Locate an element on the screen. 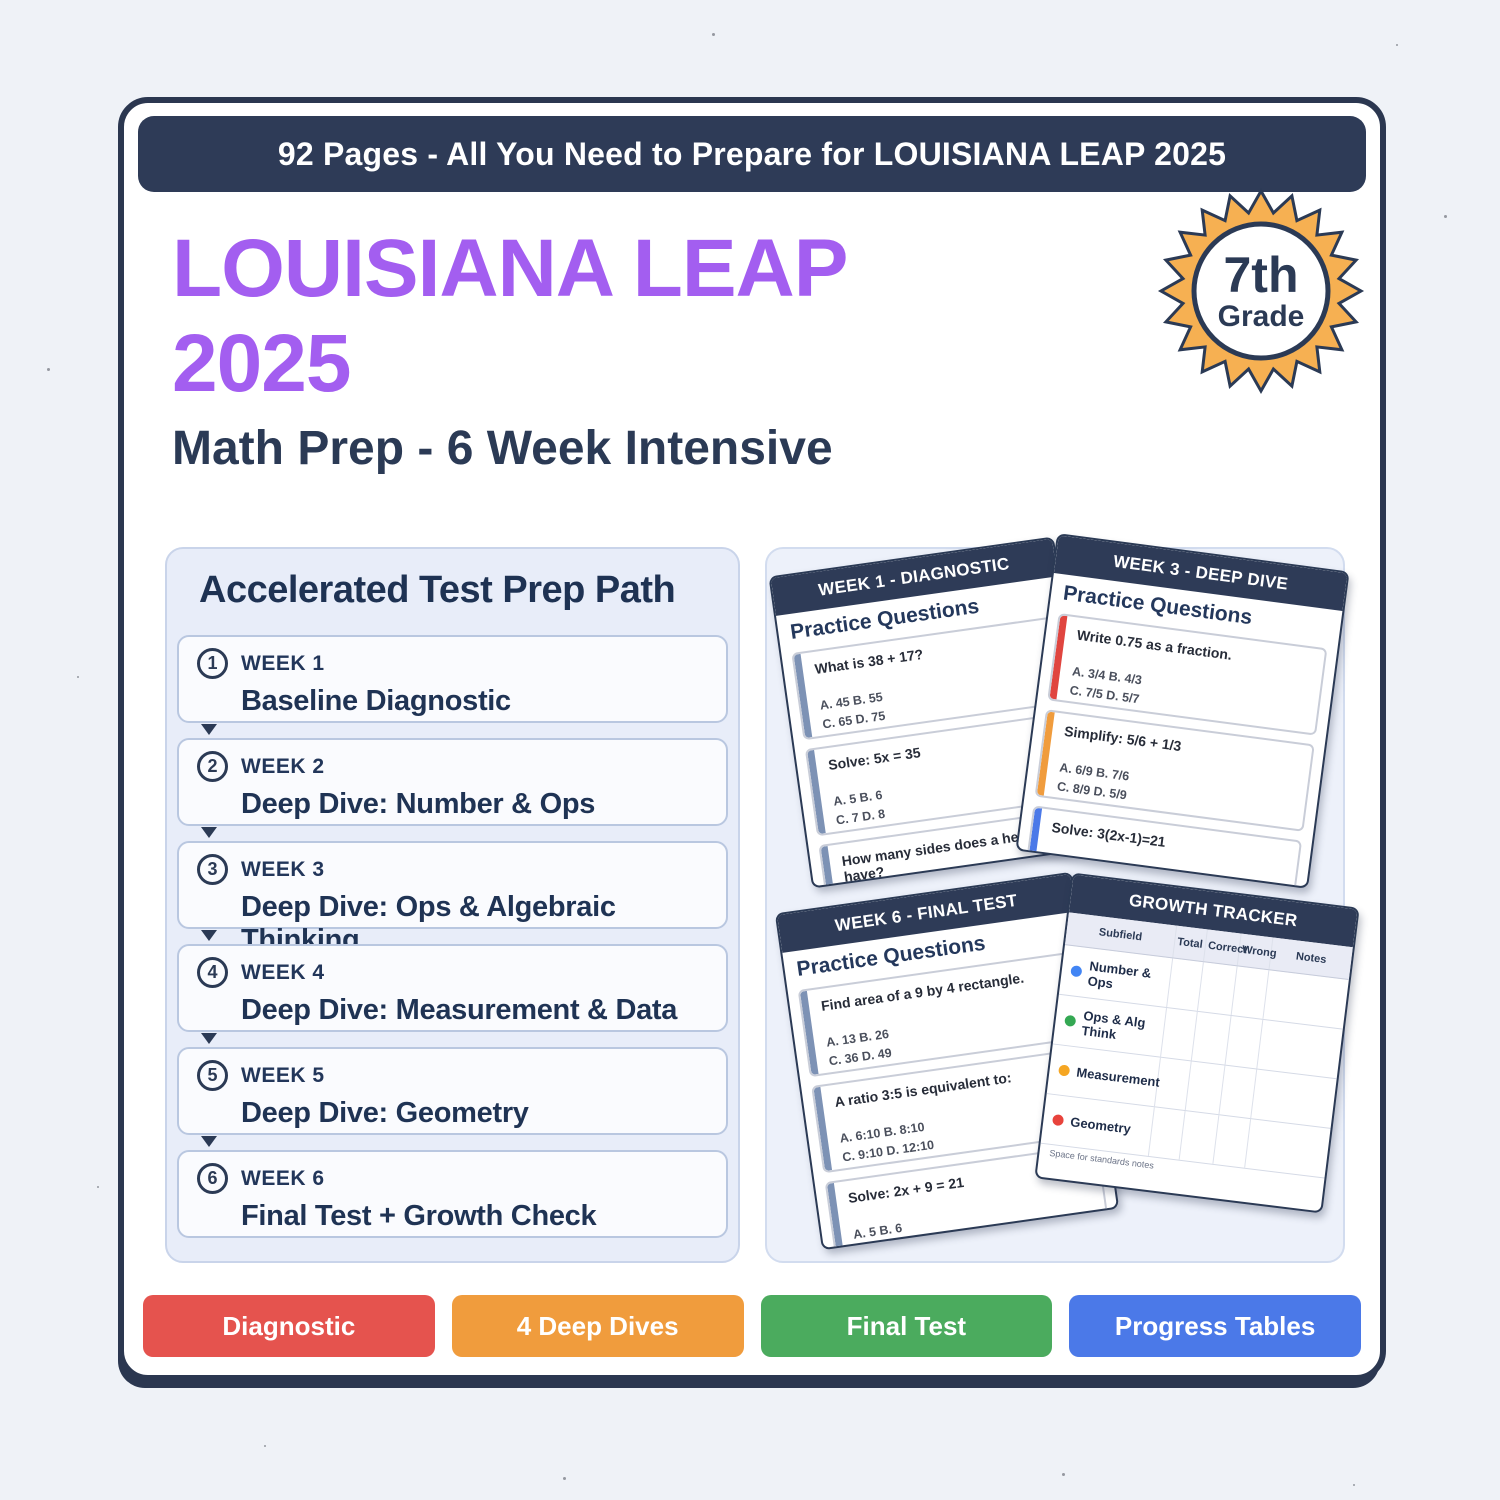 The height and width of the screenshot is (1500, 1500). week-number-circle: 4 is located at coordinates (212, 972).